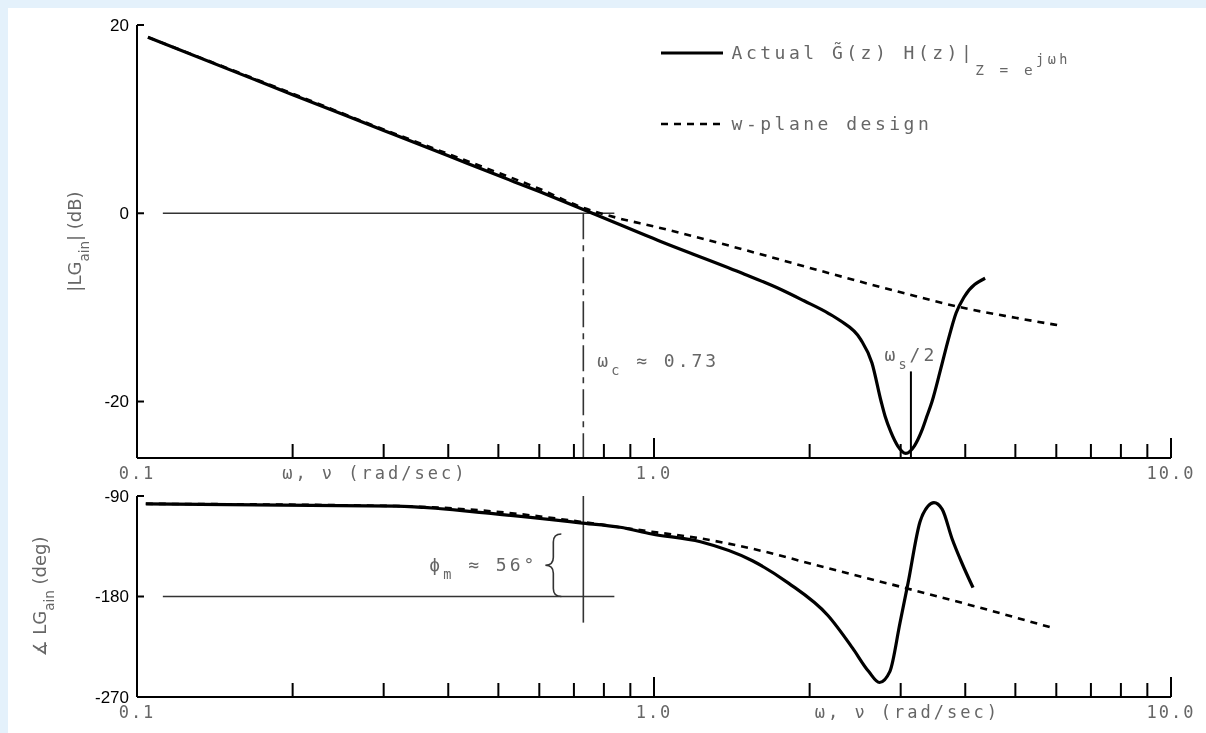 This screenshot has width=1206, height=733. What do you see at coordinates (119, 25) in the screenshot?
I see `y-tick-label: 20` at bounding box center [119, 25].